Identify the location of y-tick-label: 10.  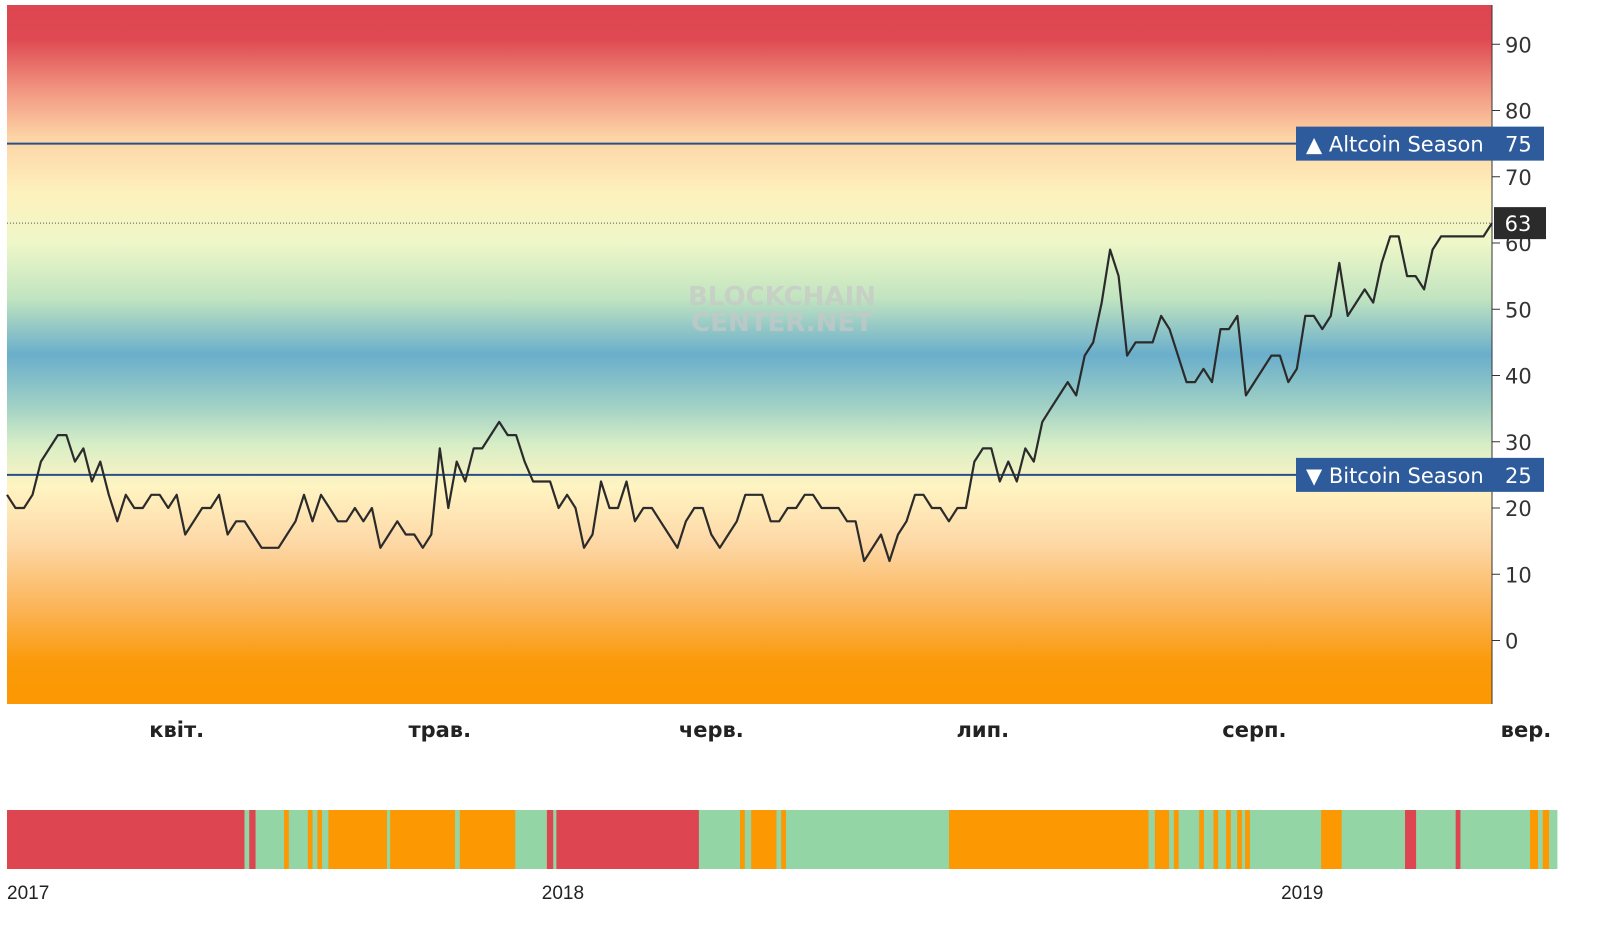
(1518, 575).